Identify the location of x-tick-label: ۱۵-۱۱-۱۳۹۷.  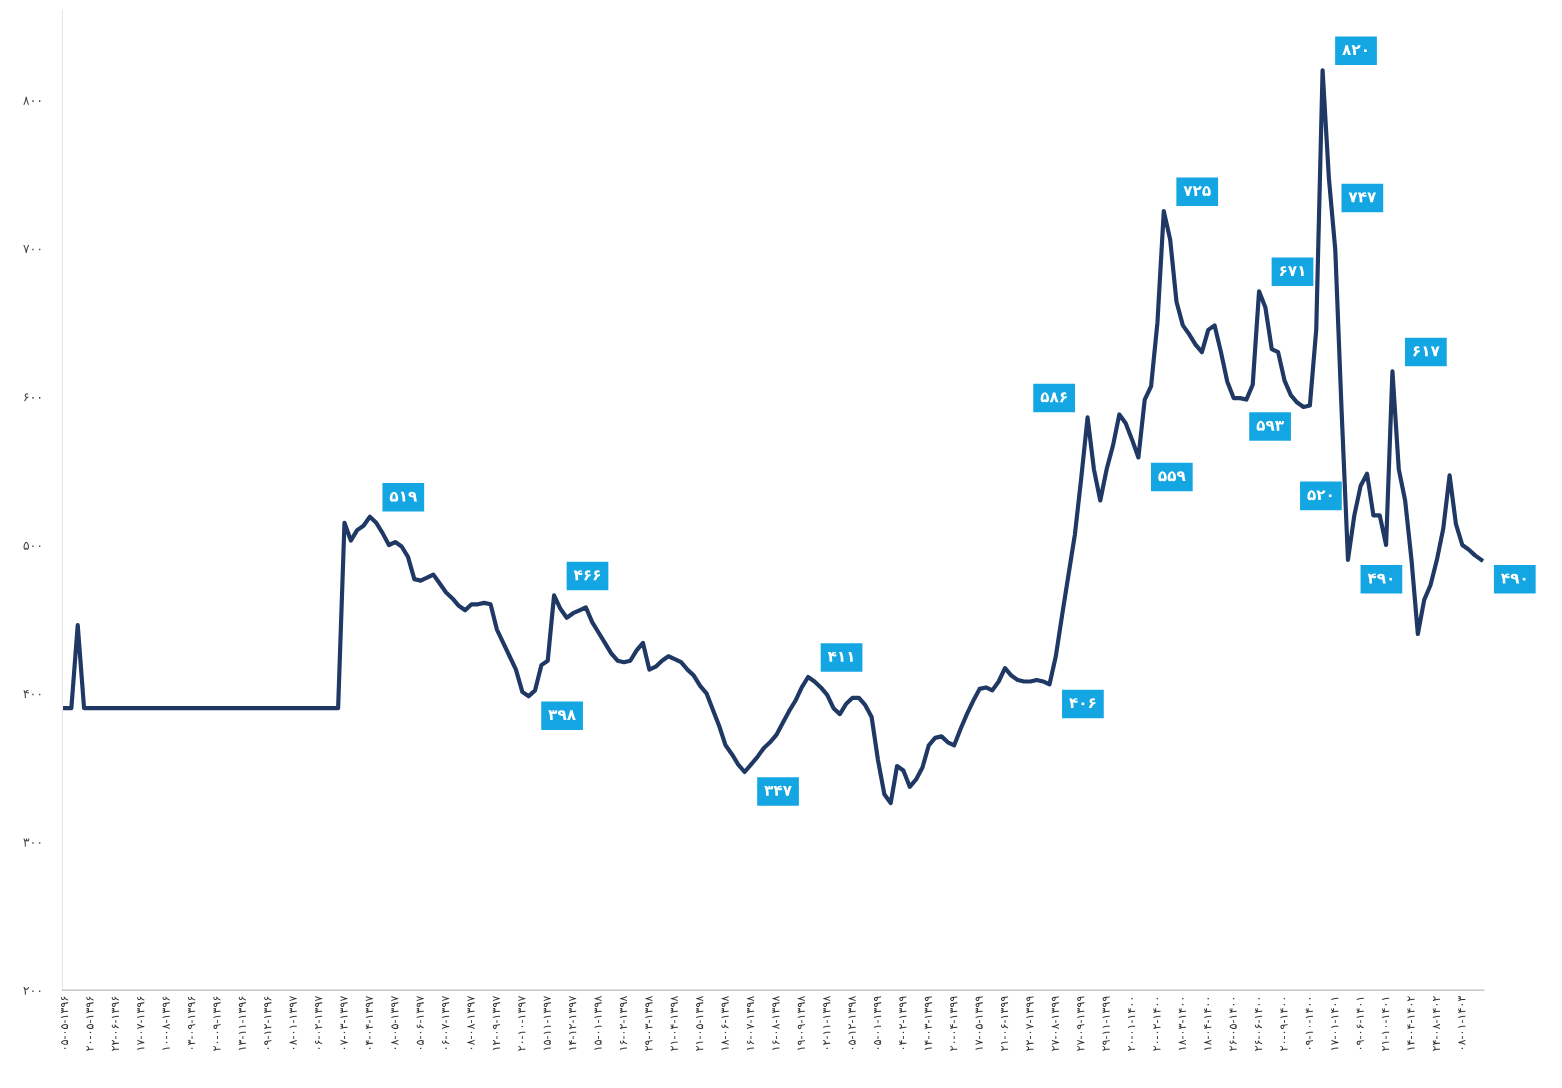
(547, 1022).